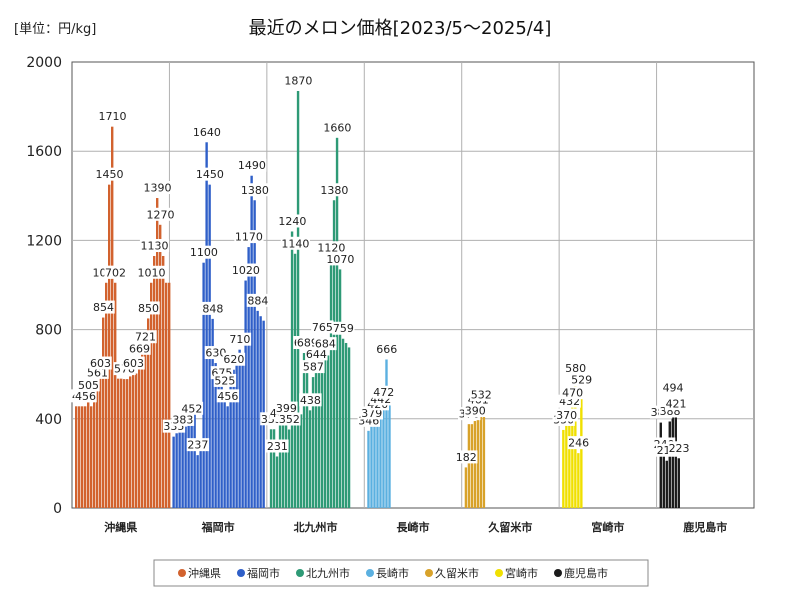 Image resolution: width=800 pixels, height=600 pixels. Describe the element at coordinates (343, 328) in the screenshot. I see `data-label: 759` at that location.